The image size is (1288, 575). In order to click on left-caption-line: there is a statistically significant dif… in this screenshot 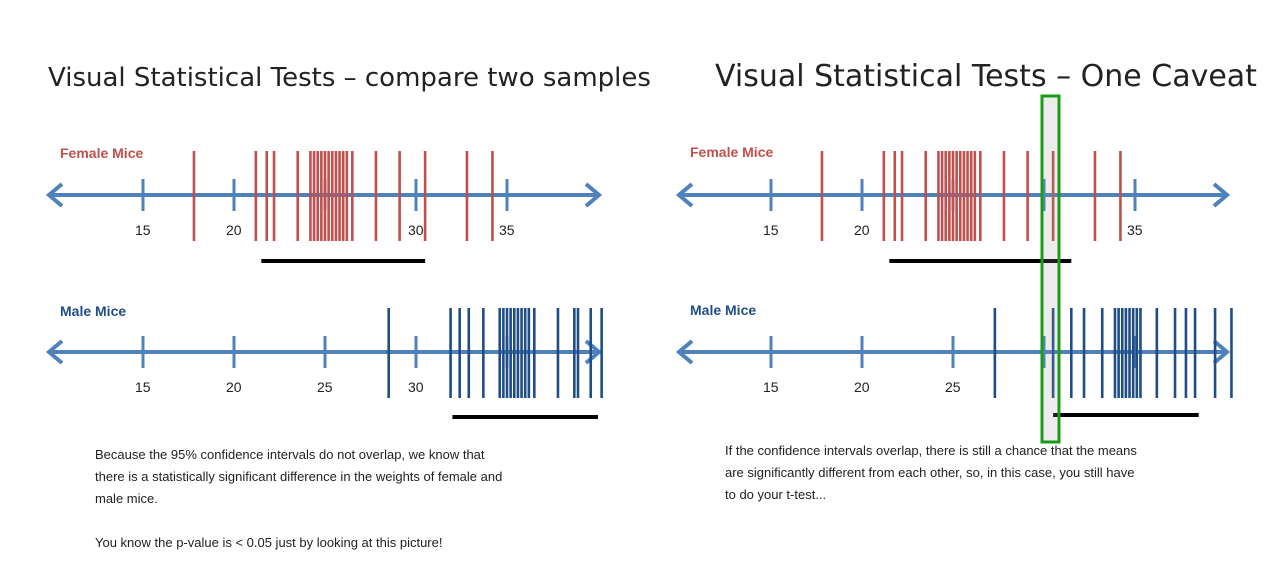, I will do `click(299, 476)`.